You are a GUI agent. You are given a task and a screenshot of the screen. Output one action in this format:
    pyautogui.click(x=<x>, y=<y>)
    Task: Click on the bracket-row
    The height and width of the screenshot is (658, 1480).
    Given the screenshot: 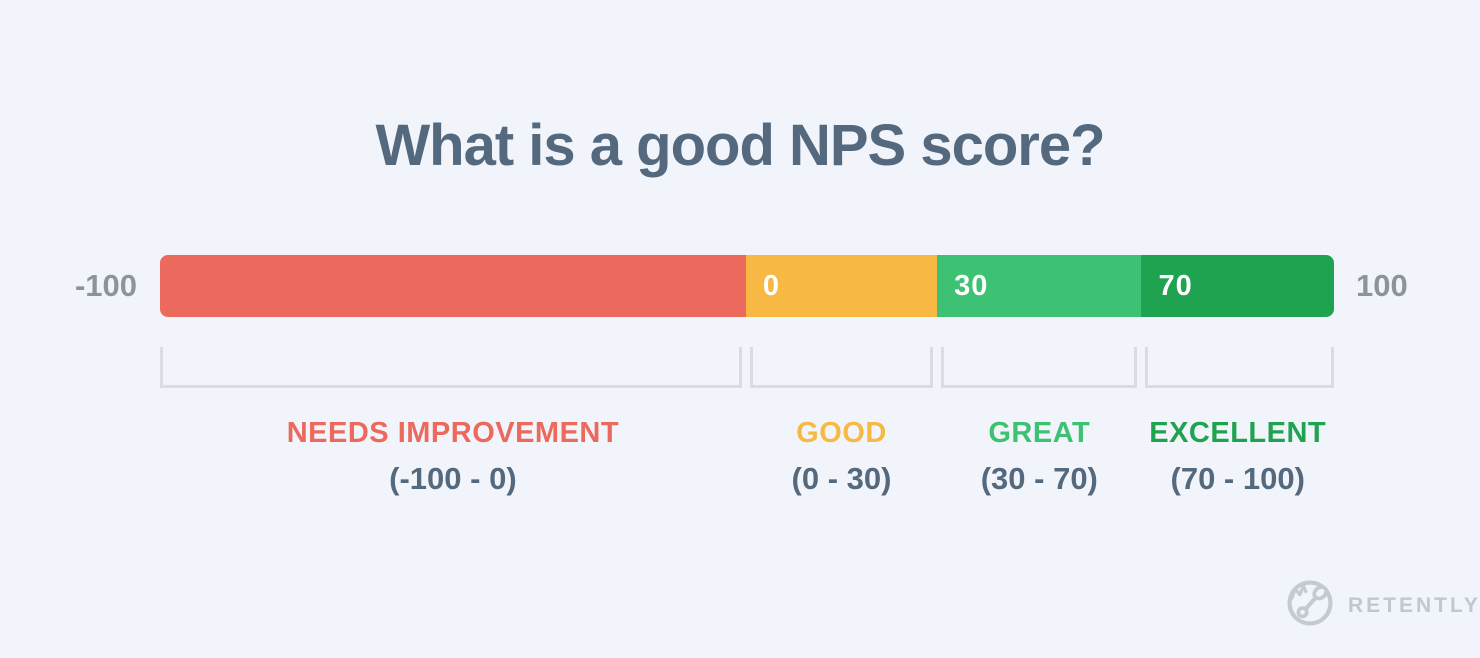 What is the action you would take?
    pyautogui.click(x=747, y=367)
    